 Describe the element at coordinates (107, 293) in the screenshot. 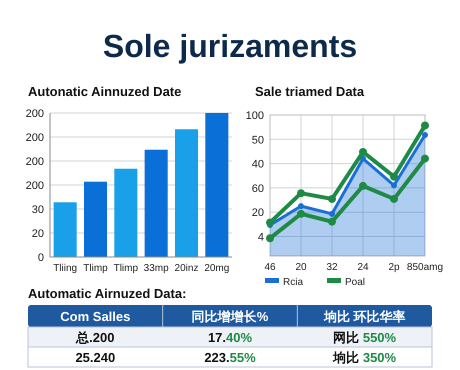

I see `text: Automatic Airnuzed Data:` at that location.